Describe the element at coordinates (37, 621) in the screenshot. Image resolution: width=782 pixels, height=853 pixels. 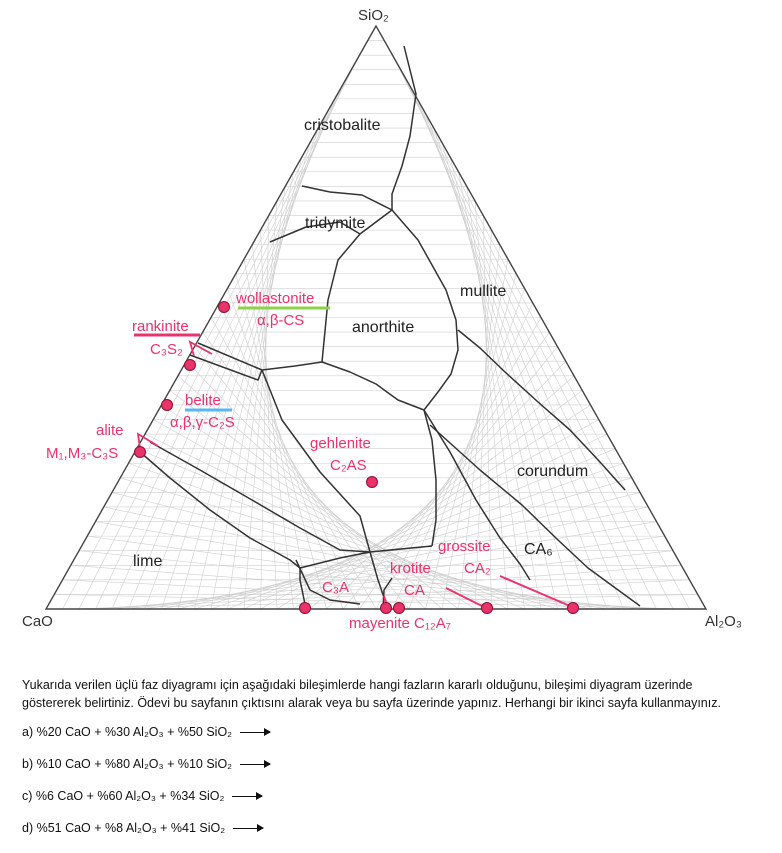
I see `corner-label-cao: CaO` at that location.